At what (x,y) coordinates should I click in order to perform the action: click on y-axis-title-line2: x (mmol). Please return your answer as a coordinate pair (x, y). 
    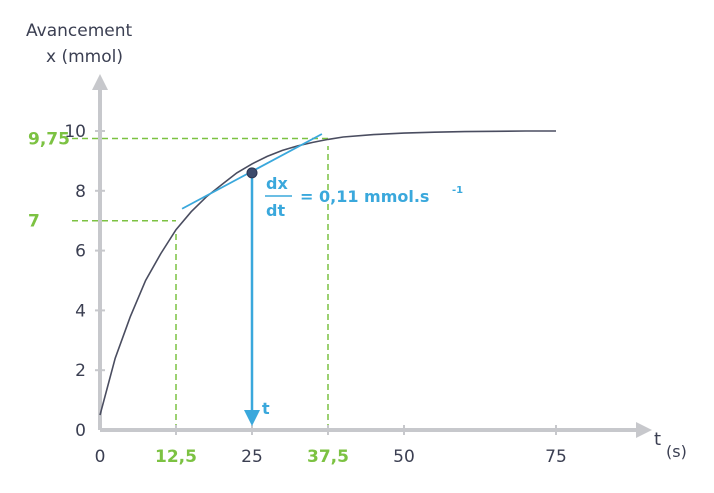
    Looking at the image, I should click on (84, 57).